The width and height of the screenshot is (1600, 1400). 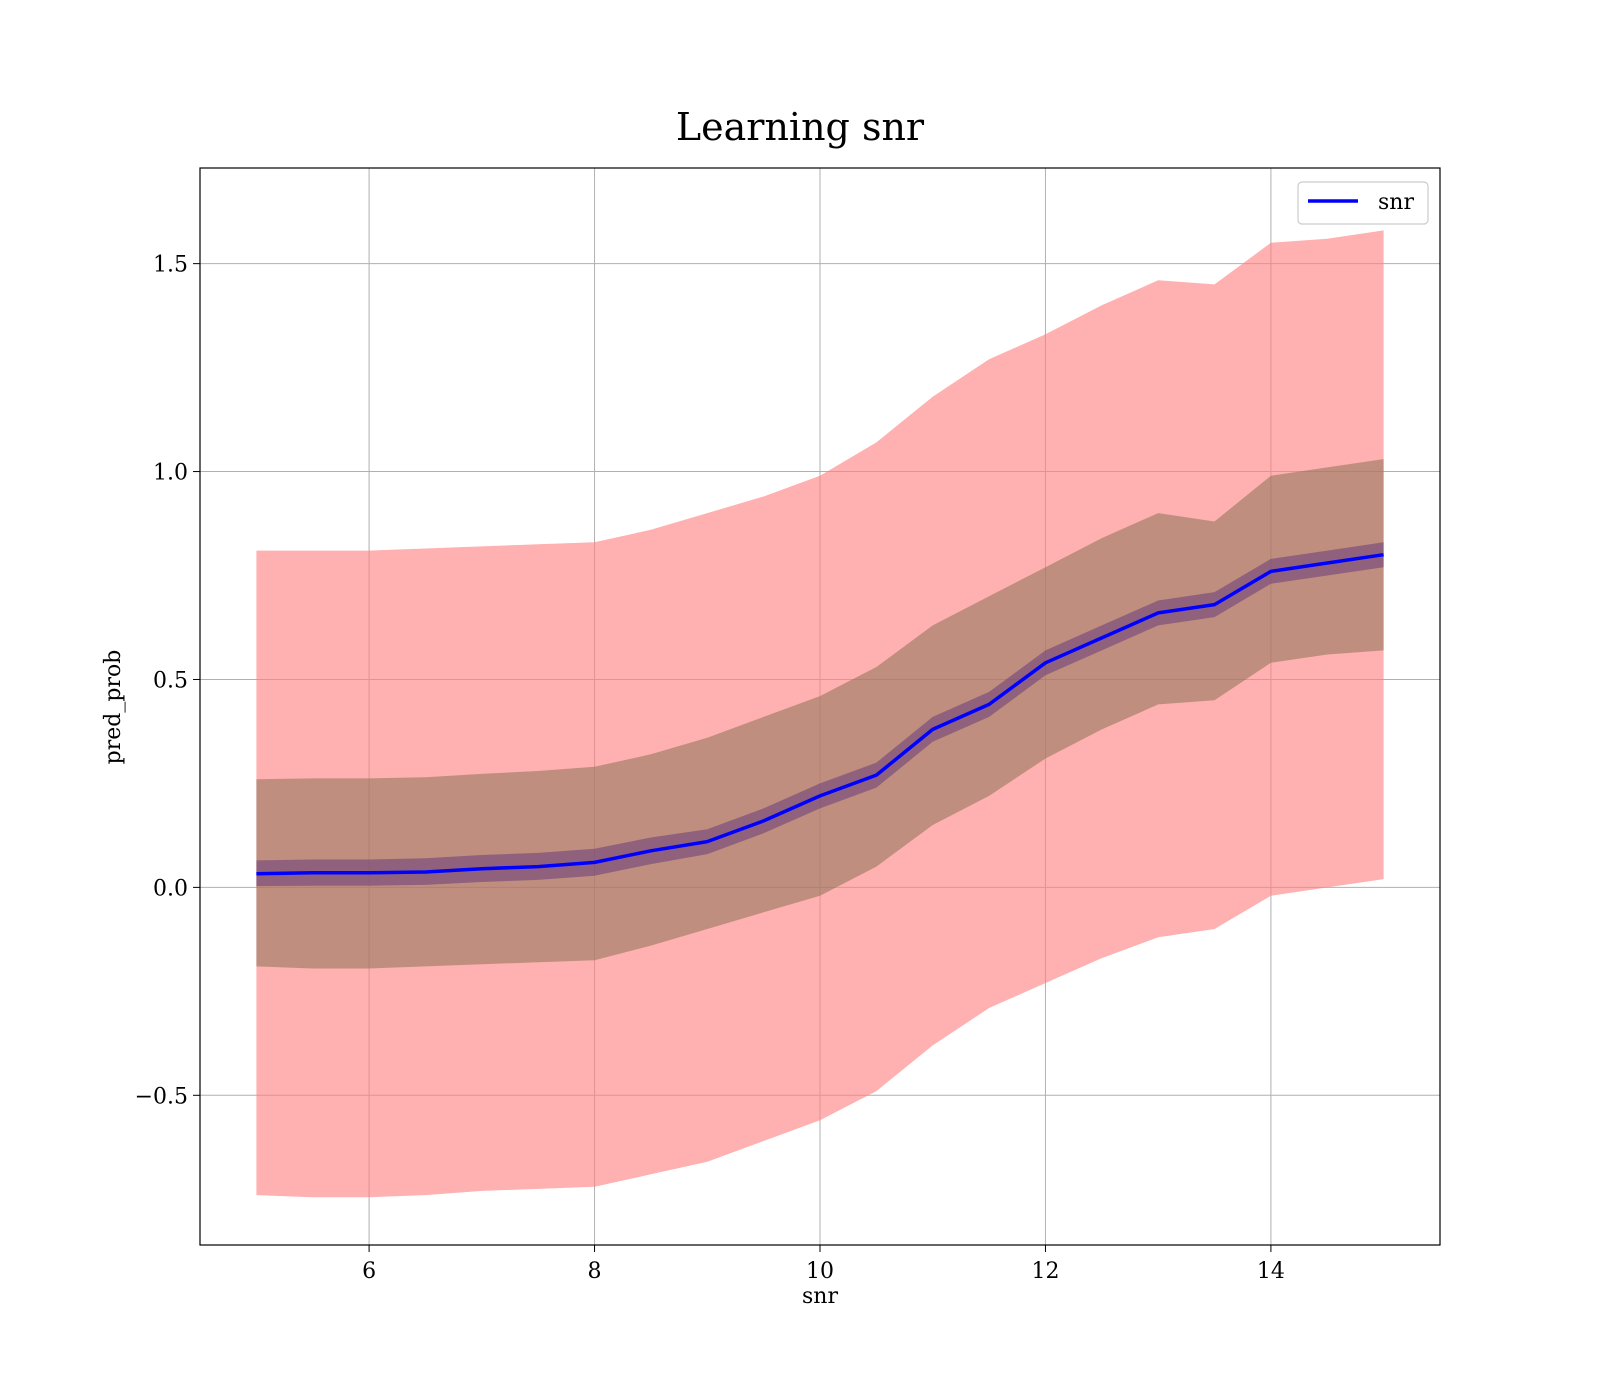 I want to click on y-axis-label: pred_prob, so click(x=113, y=707).